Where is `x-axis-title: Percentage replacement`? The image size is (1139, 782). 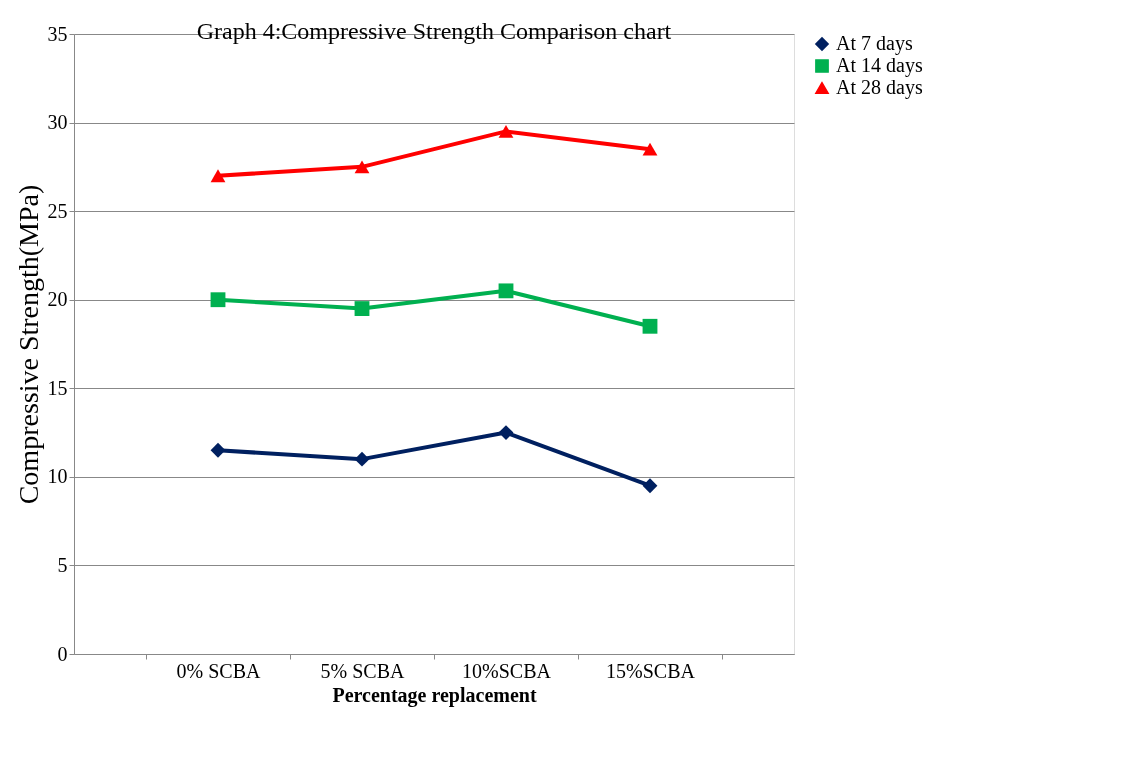 x-axis-title: Percentage replacement is located at coordinates (434, 695).